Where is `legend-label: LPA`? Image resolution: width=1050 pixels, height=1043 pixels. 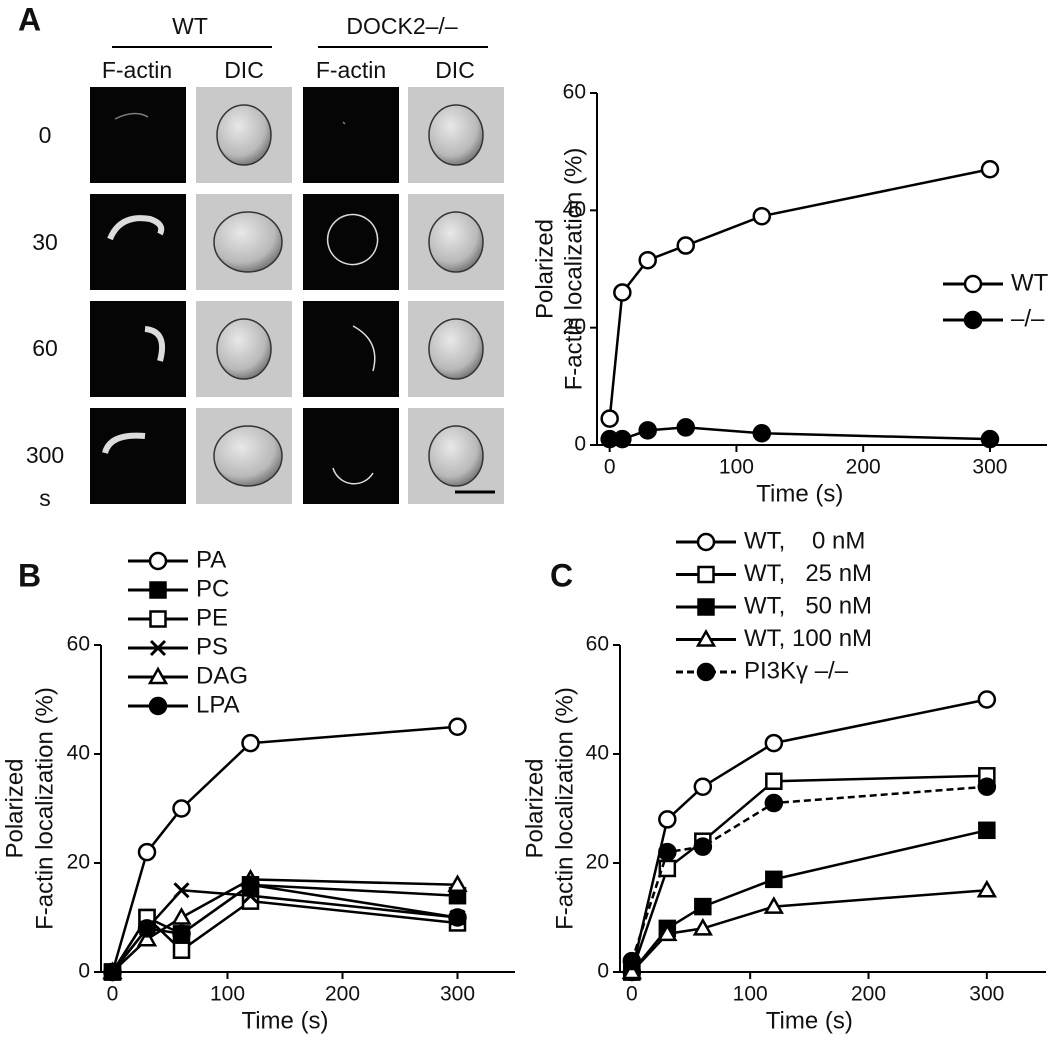 legend-label: LPA is located at coordinates (218, 704).